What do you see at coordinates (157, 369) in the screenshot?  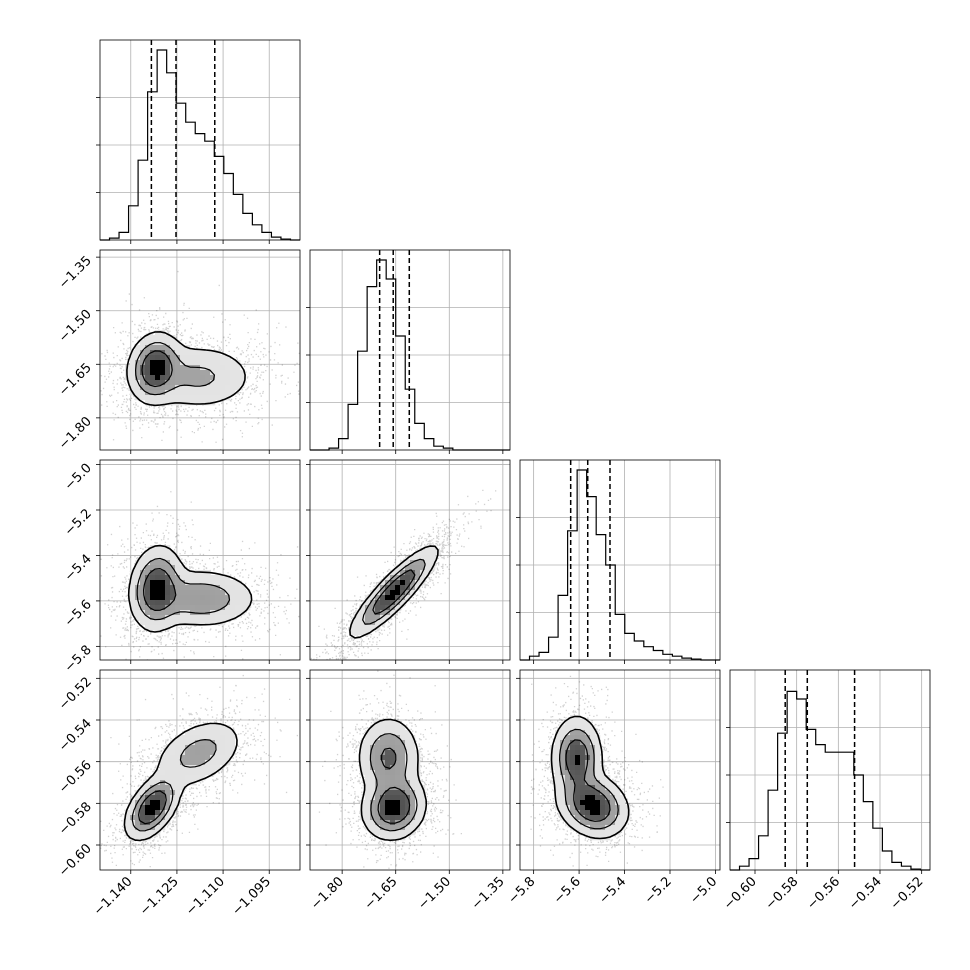 I see `contour-line` at bounding box center [157, 369].